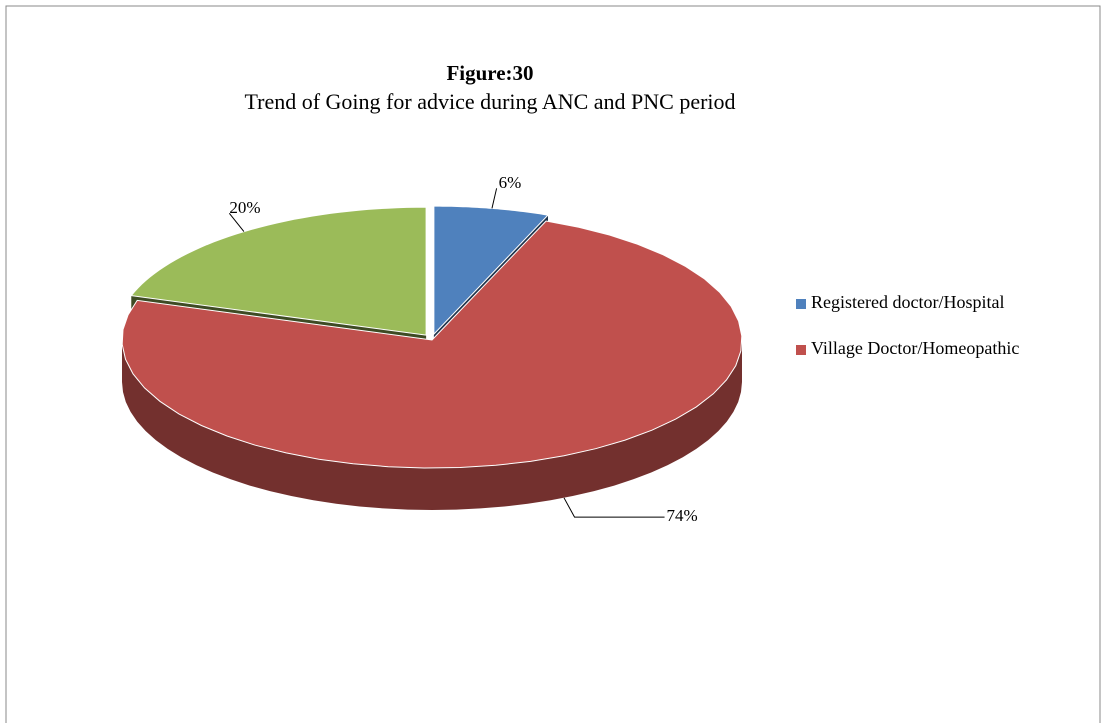 This screenshot has width=1106, height=723. I want to click on legend-label: Registered doctor/Hospital, so click(907, 302).